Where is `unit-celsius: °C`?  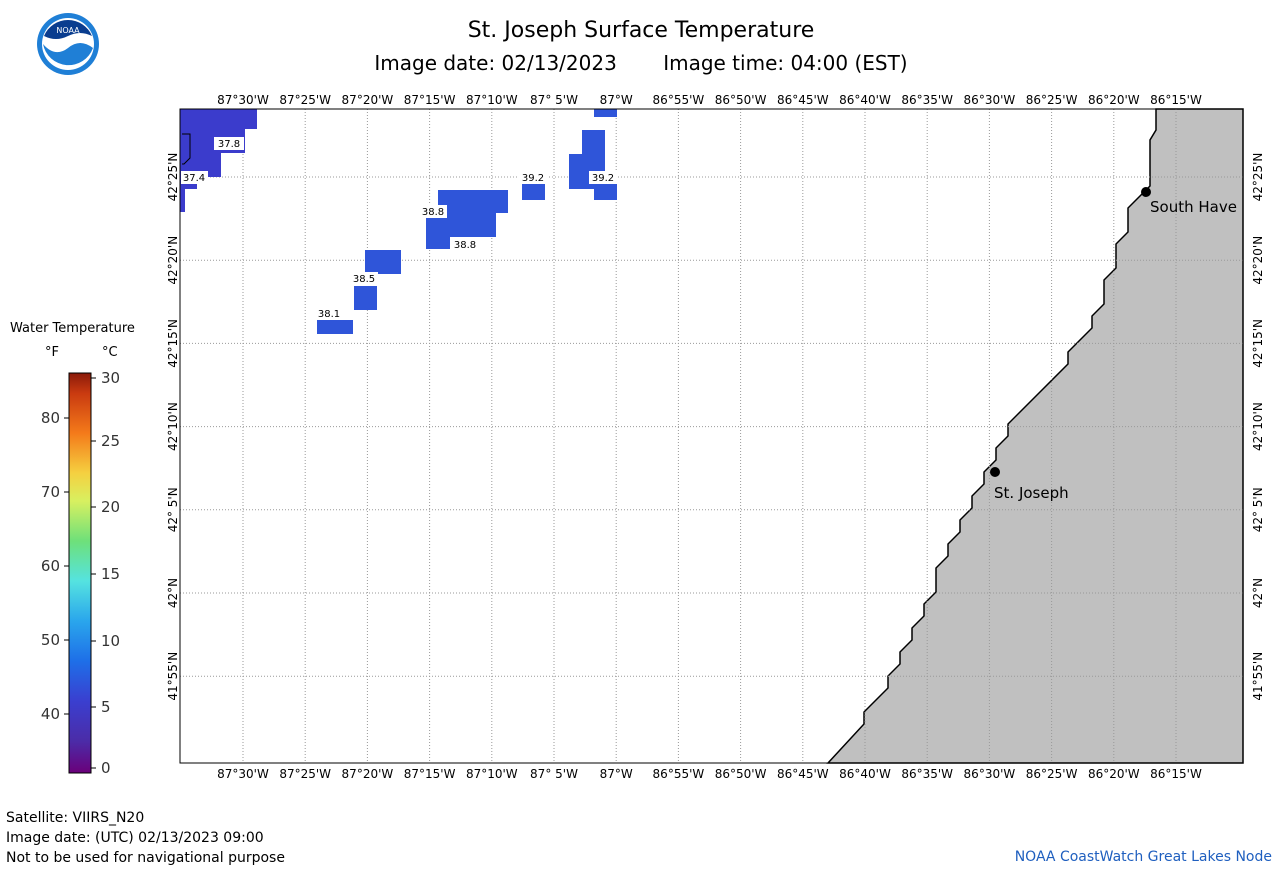
unit-celsius: °C is located at coordinates (110, 352).